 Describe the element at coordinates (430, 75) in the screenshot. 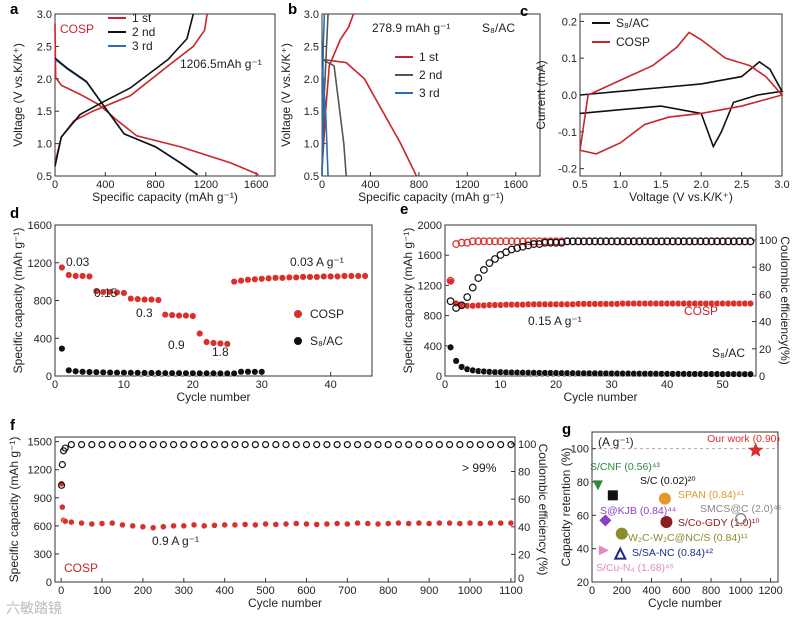

I see `legend-label: 2 nd` at that location.